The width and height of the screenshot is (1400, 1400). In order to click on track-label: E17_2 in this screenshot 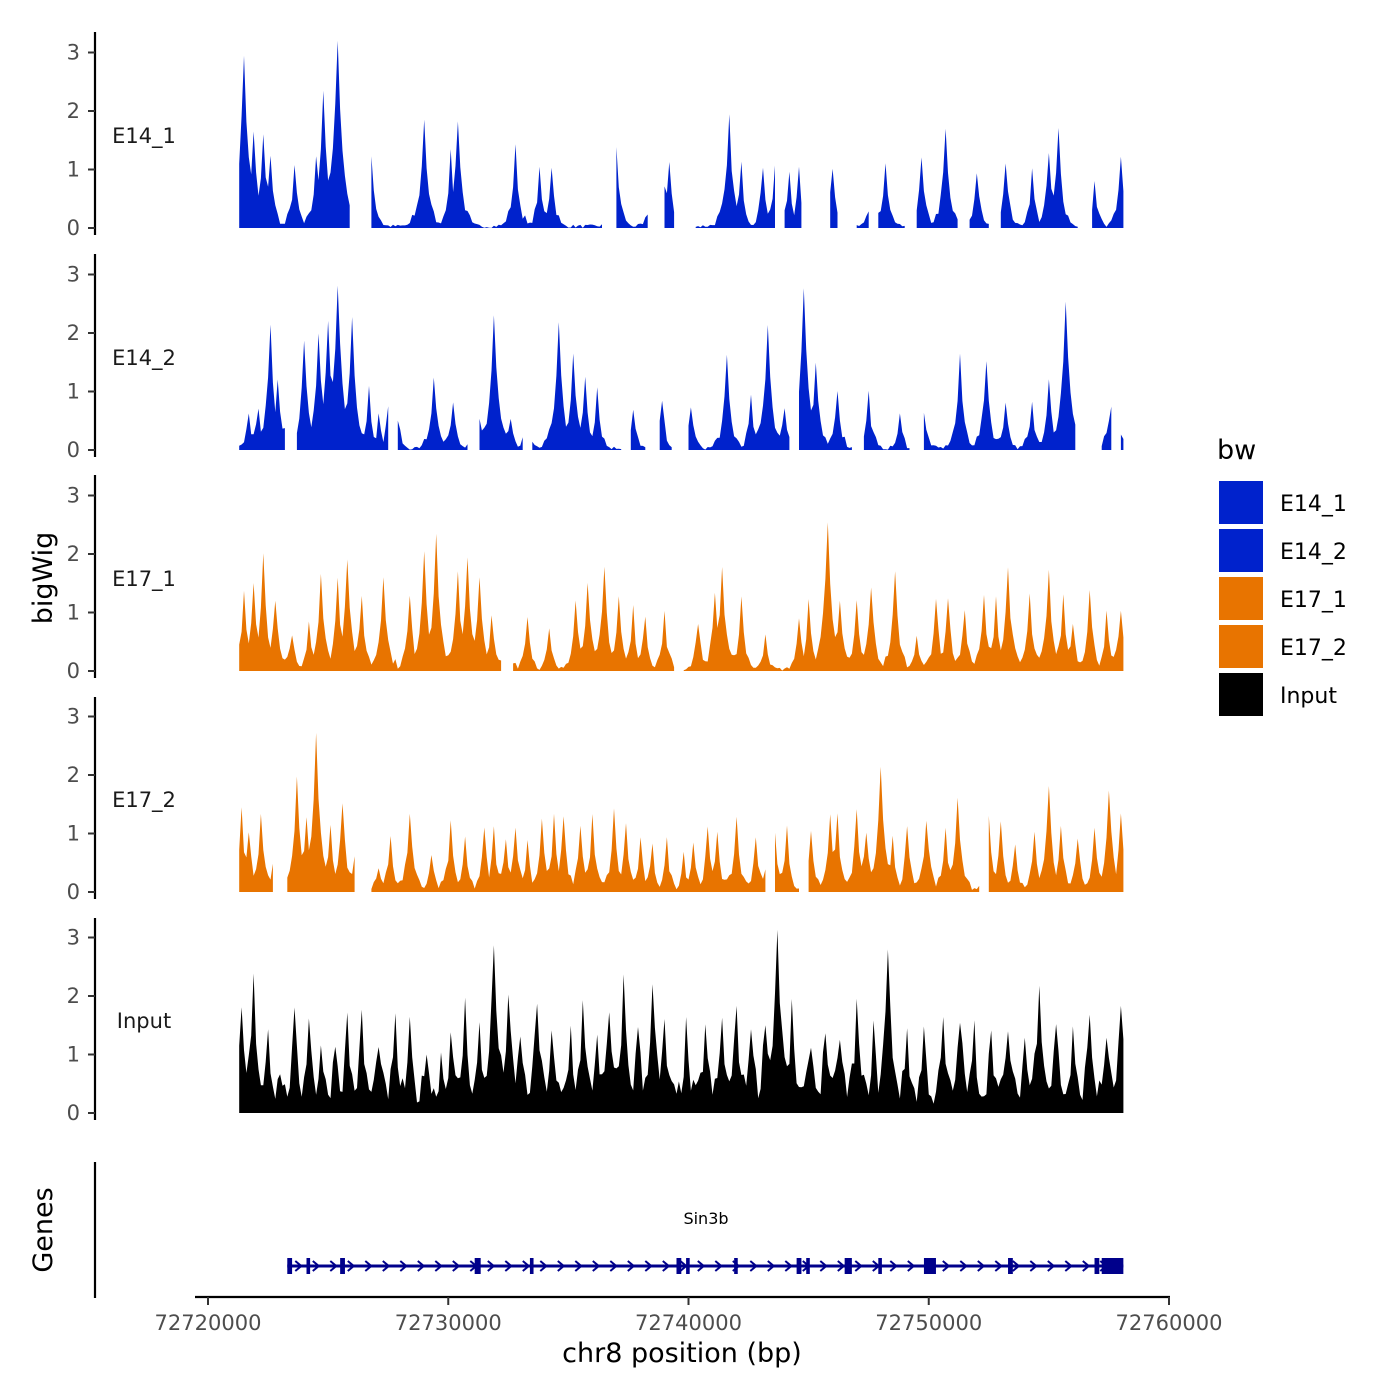, I will do `click(144, 800)`.